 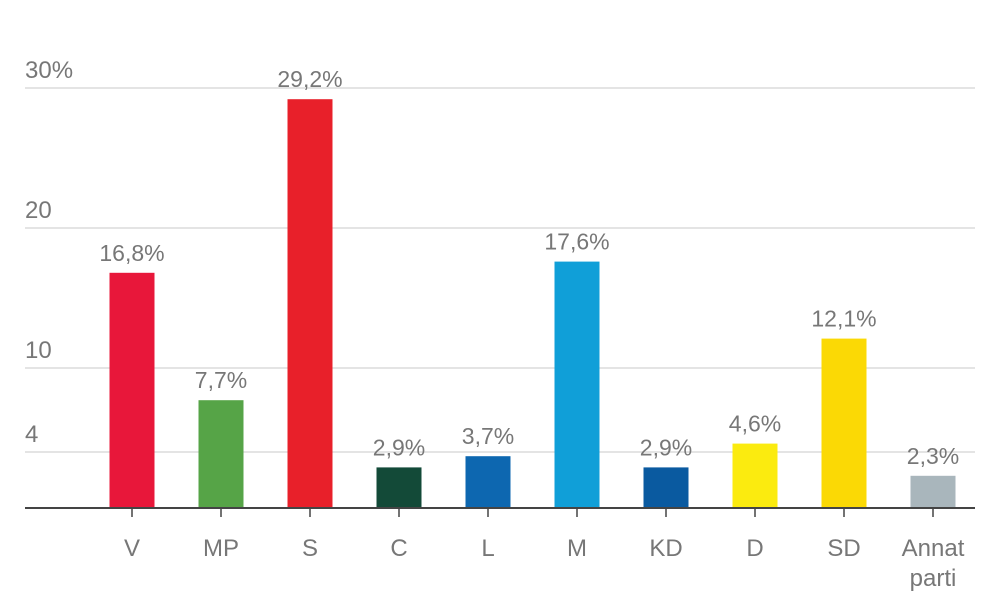 What do you see at coordinates (398, 548) in the screenshot?
I see `category-label-3: C` at bounding box center [398, 548].